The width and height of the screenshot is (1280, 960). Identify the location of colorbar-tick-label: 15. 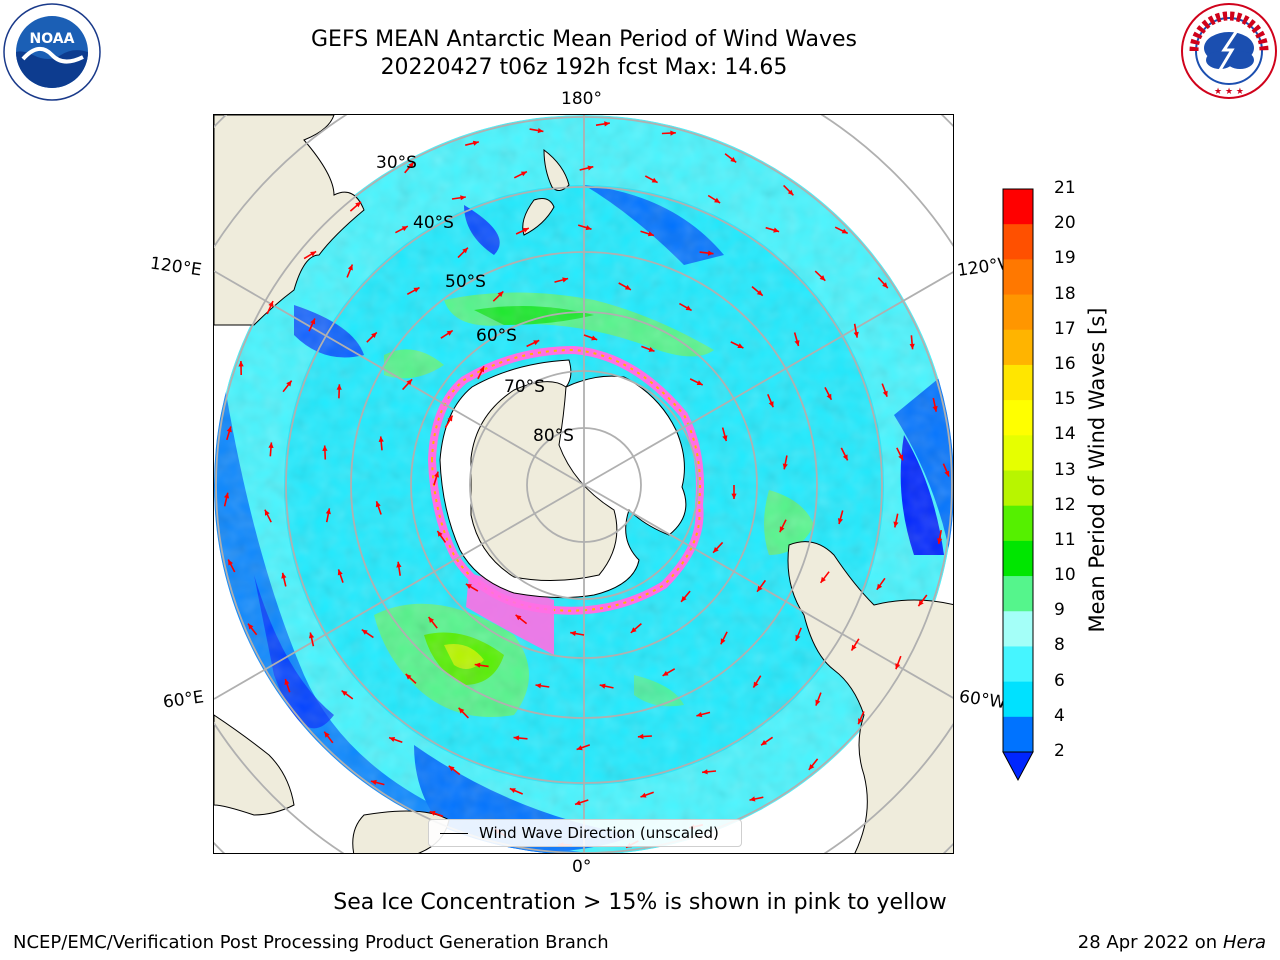
(1065, 399).